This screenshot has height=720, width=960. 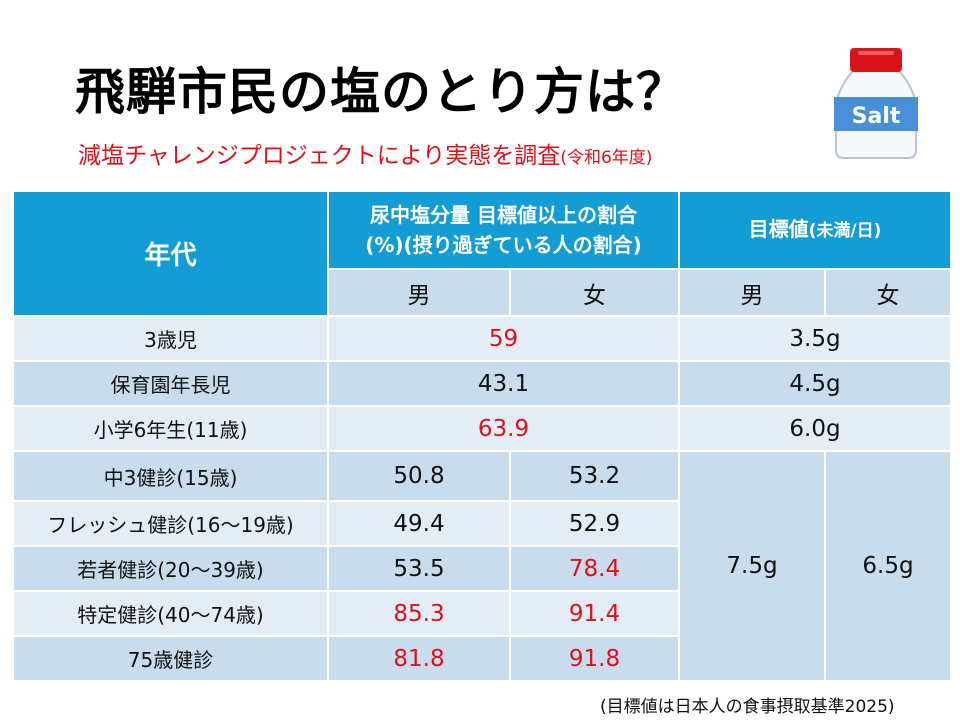 I want to click on header-ratio-line1: 尿中塩分量 目標値以上の割合, so click(x=503, y=215).